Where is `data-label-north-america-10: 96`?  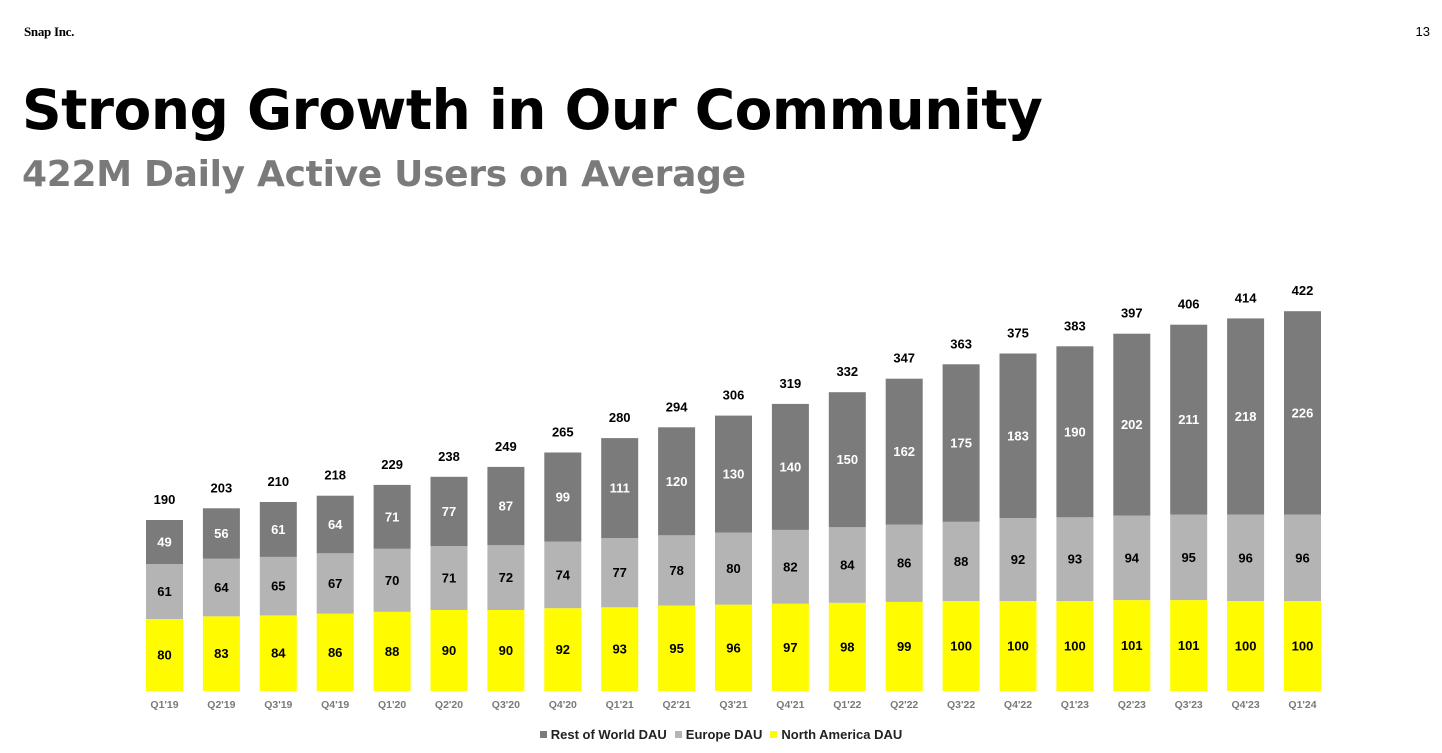 data-label-north-america-10: 96 is located at coordinates (733, 647).